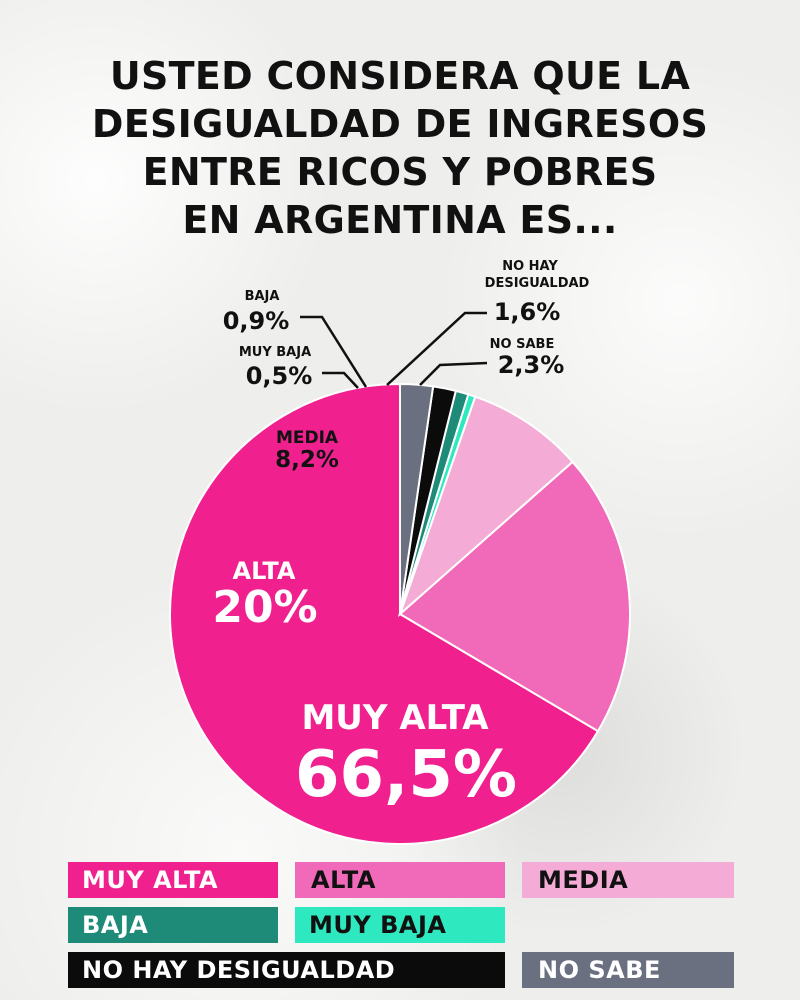 This screenshot has height=1000, width=800. What do you see at coordinates (537, 283) in the screenshot?
I see `label-no-hay-line2: DESIGUALDAD` at bounding box center [537, 283].